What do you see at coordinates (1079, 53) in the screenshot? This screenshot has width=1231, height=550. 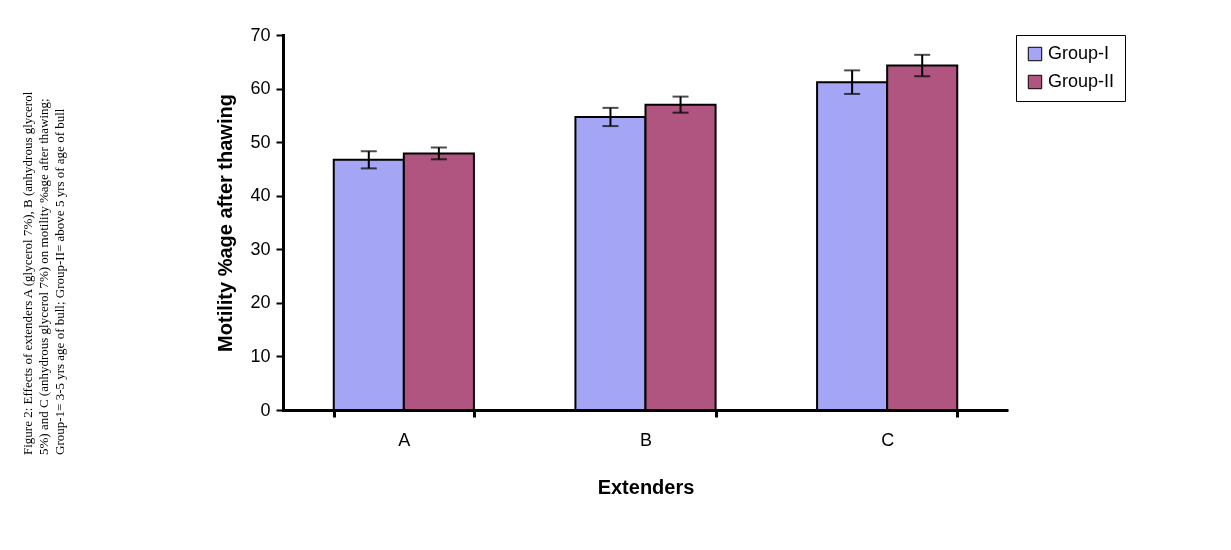 I see `legend-label: Group-I` at bounding box center [1079, 53].